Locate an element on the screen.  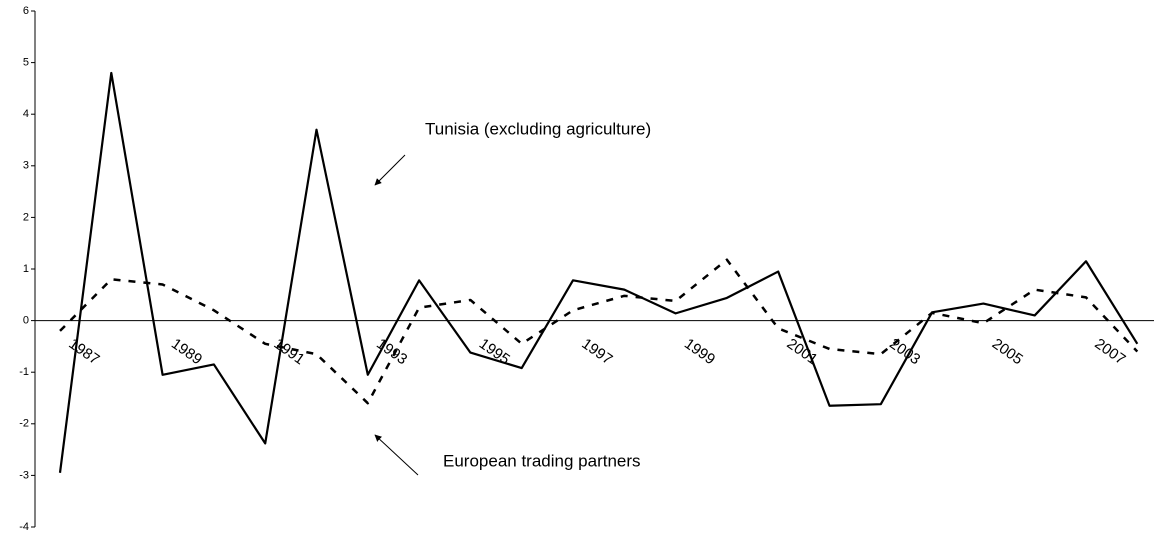
y-tick-label: 5 is located at coordinates (26, 63).